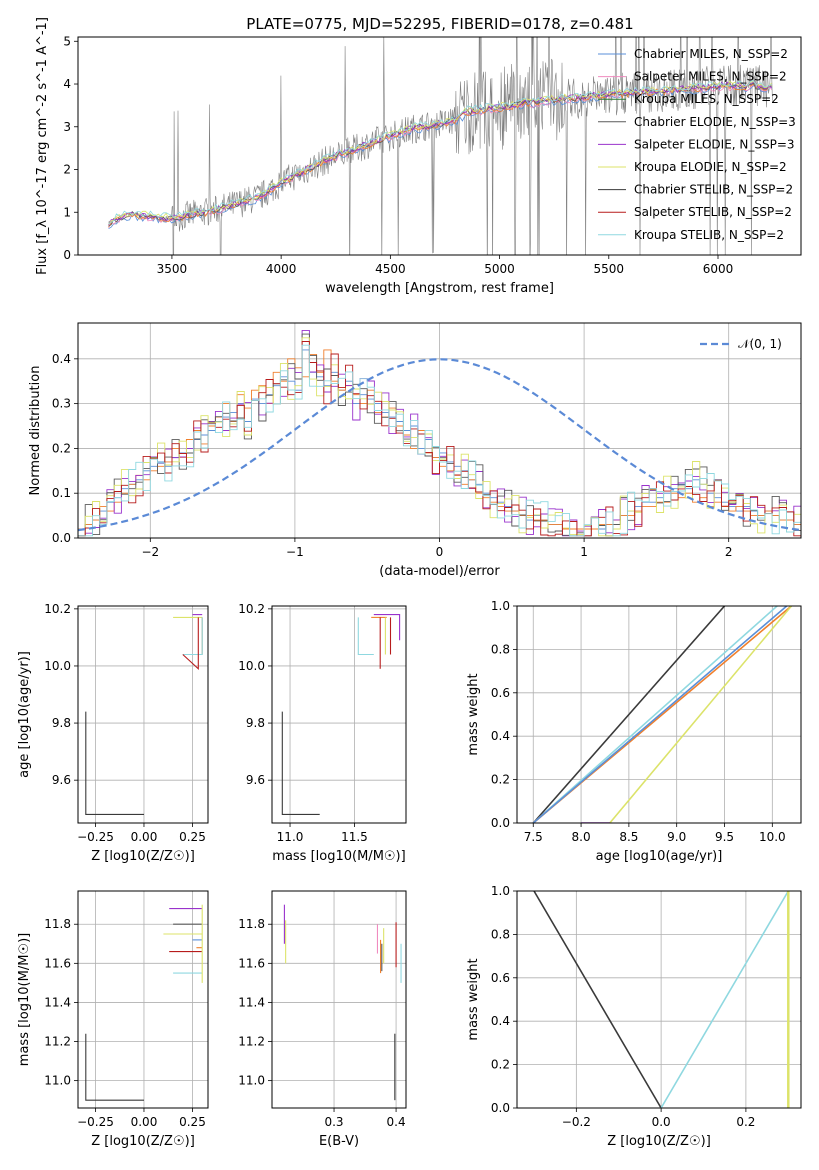 Image resolution: width=819 pixels, height=1170 pixels. I want to click on x-tick-label: 9.0, so click(676, 837).